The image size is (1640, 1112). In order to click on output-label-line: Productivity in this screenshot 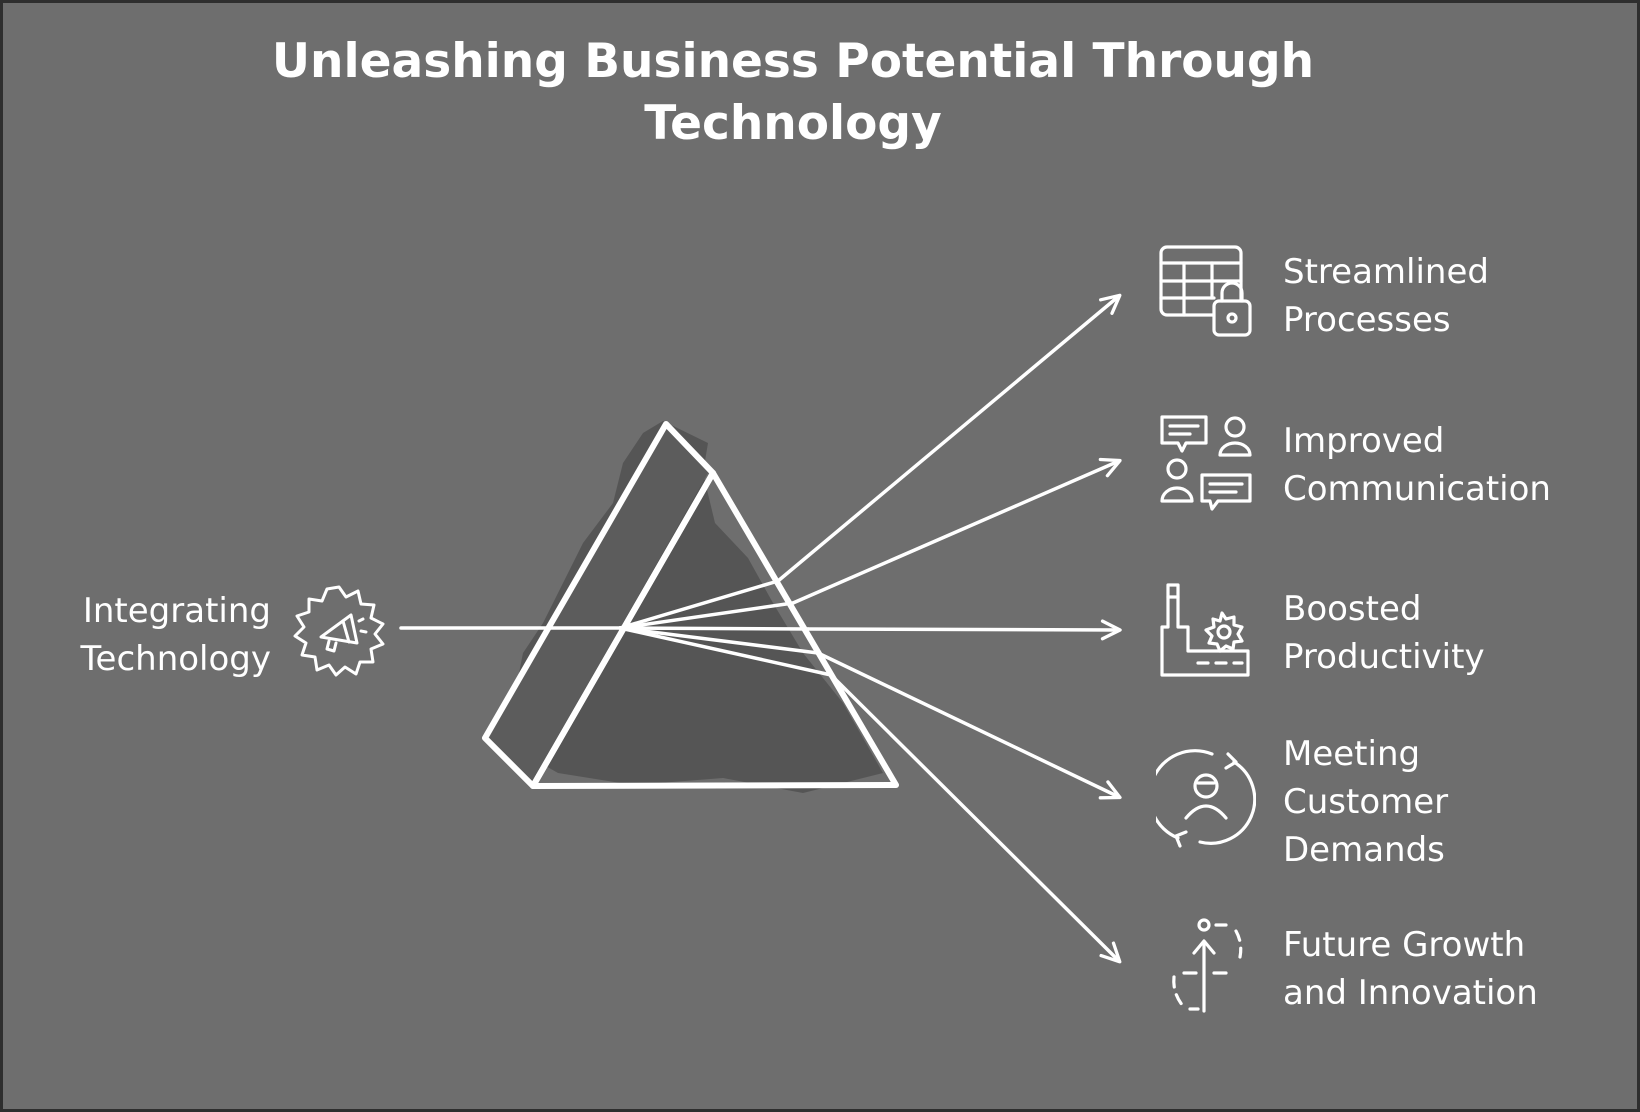, I will do `click(1384, 657)`.